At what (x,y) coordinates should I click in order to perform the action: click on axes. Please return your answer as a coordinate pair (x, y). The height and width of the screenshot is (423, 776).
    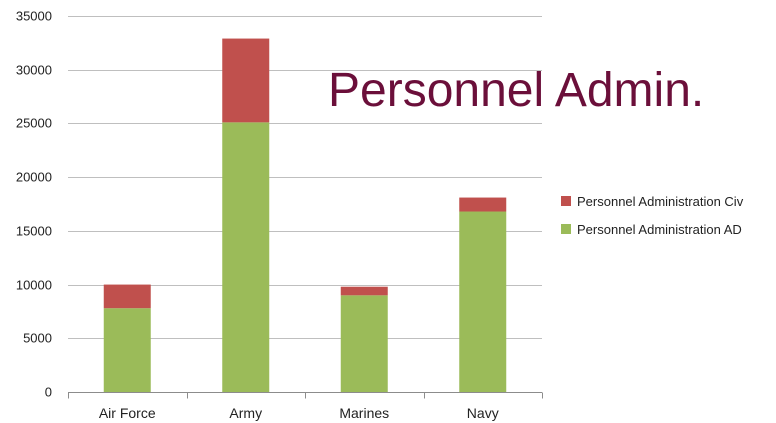
    Looking at the image, I should click on (305, 395).